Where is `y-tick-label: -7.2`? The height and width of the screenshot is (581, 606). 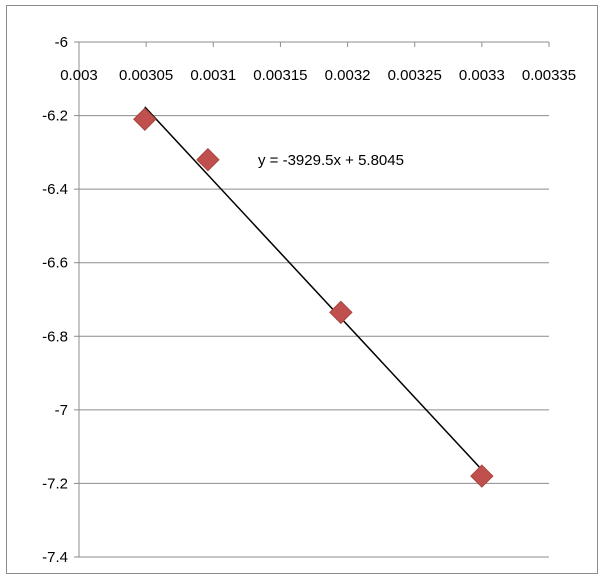 y-tick-label: -7.2 is located at coordinates (55, 483).